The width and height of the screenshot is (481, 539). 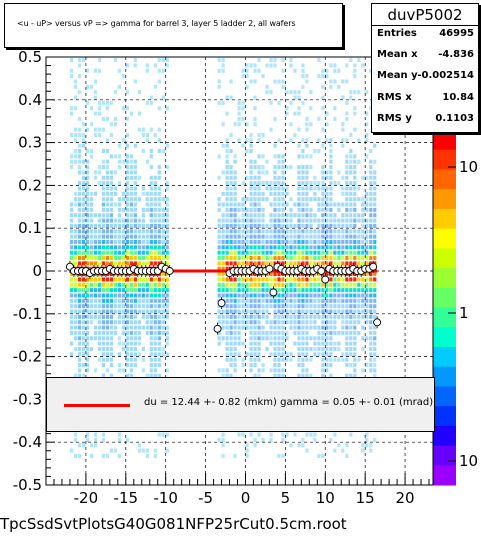 What do you see at coordinates (377, 322) in the screenshot?
I see `profile-point` at bounding box center [377, 322].